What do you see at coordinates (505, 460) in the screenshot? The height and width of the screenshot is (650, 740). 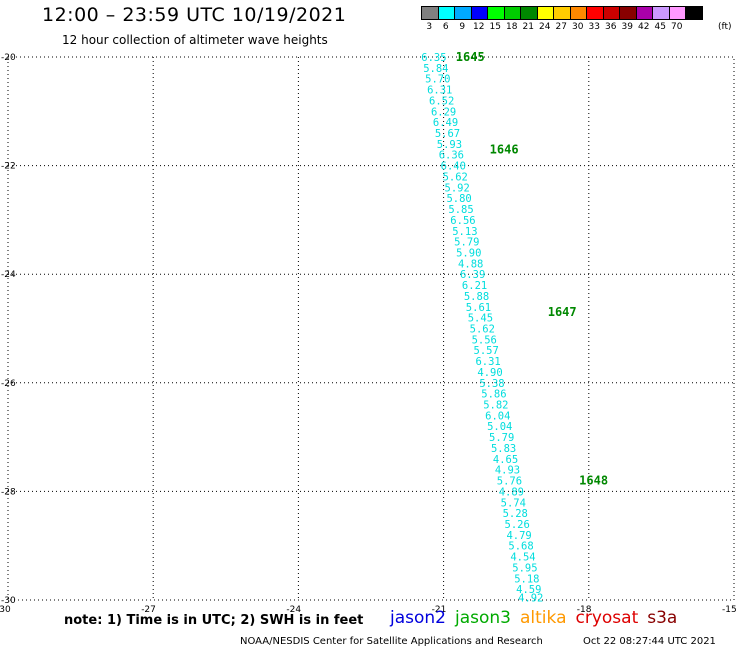 I see `swh-value: 4.65` at bounding box center [505, 460].